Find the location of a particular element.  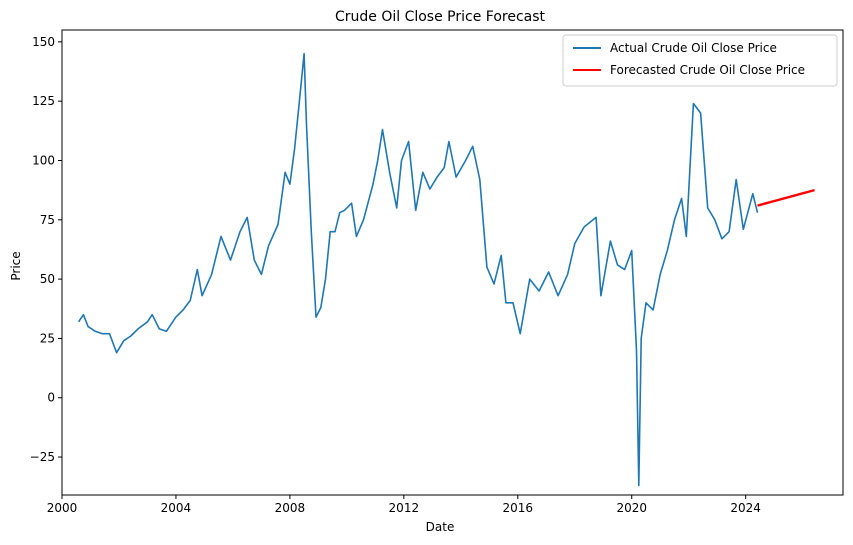

x-tick-label: 2016 is located at coordinates (518, 508).